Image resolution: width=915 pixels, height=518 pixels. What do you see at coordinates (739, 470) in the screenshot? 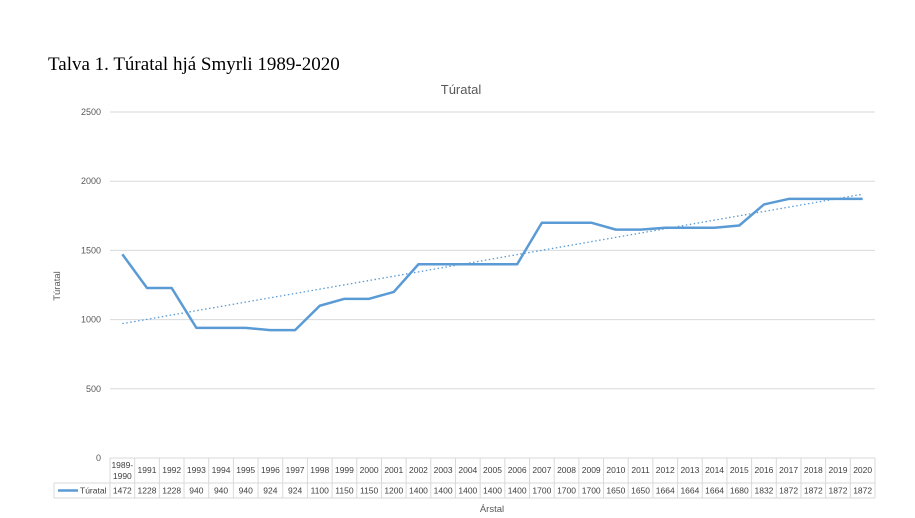
I see `x-category-label: 2015` at bounding box center [739, 470].